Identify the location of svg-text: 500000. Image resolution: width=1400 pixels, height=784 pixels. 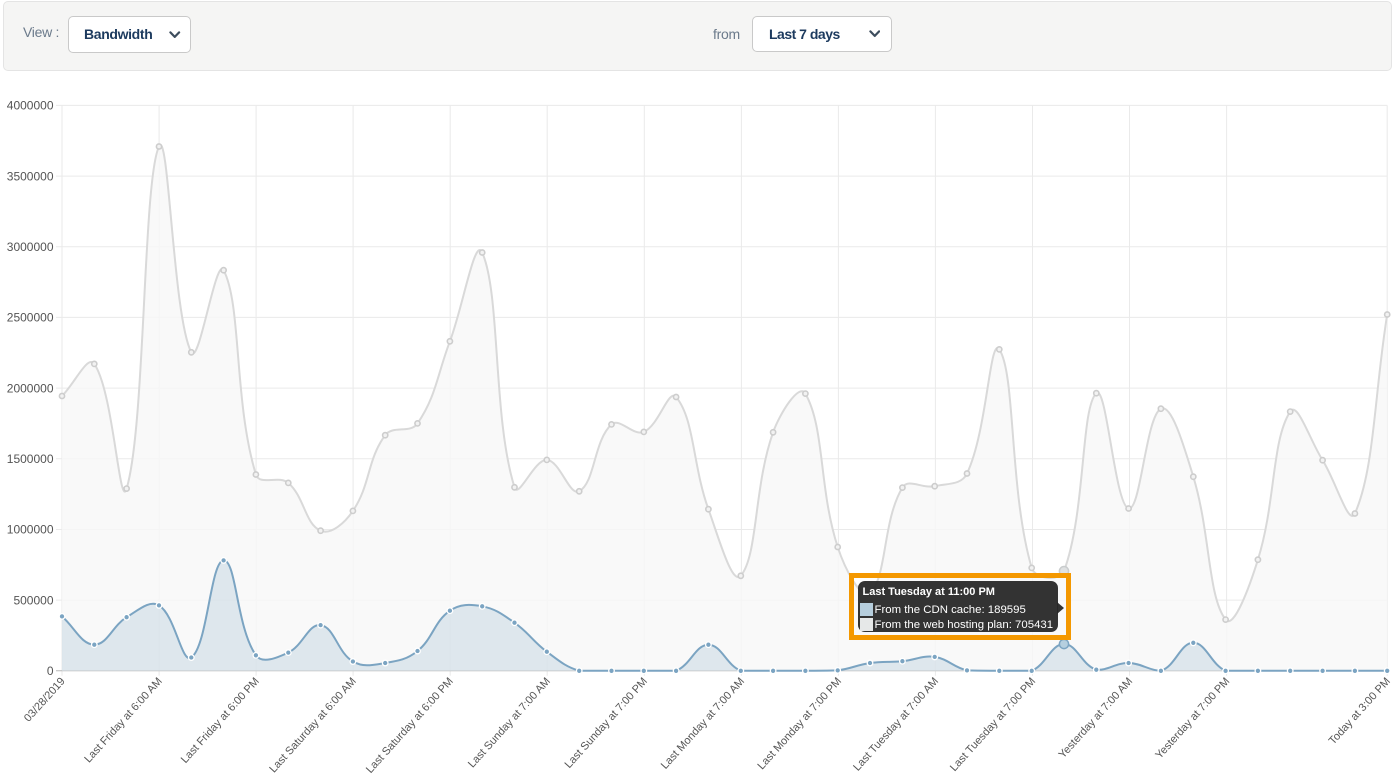
(33, 600).